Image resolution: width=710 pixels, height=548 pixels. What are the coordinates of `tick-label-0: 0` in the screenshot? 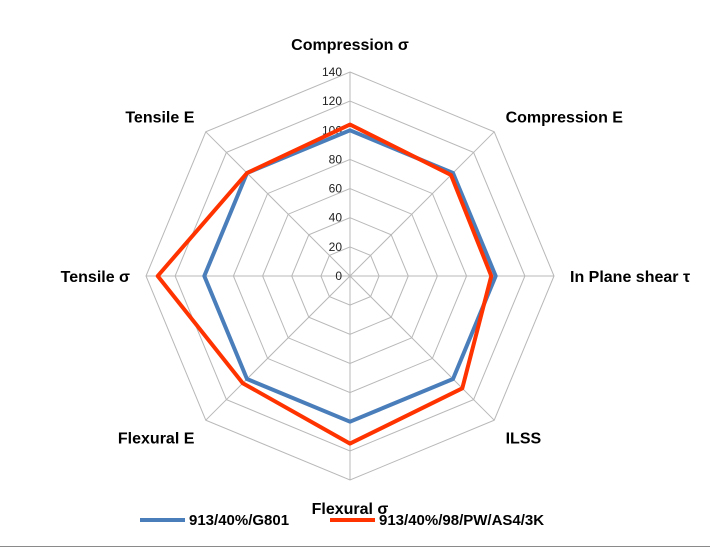 It's located at (338, 276).